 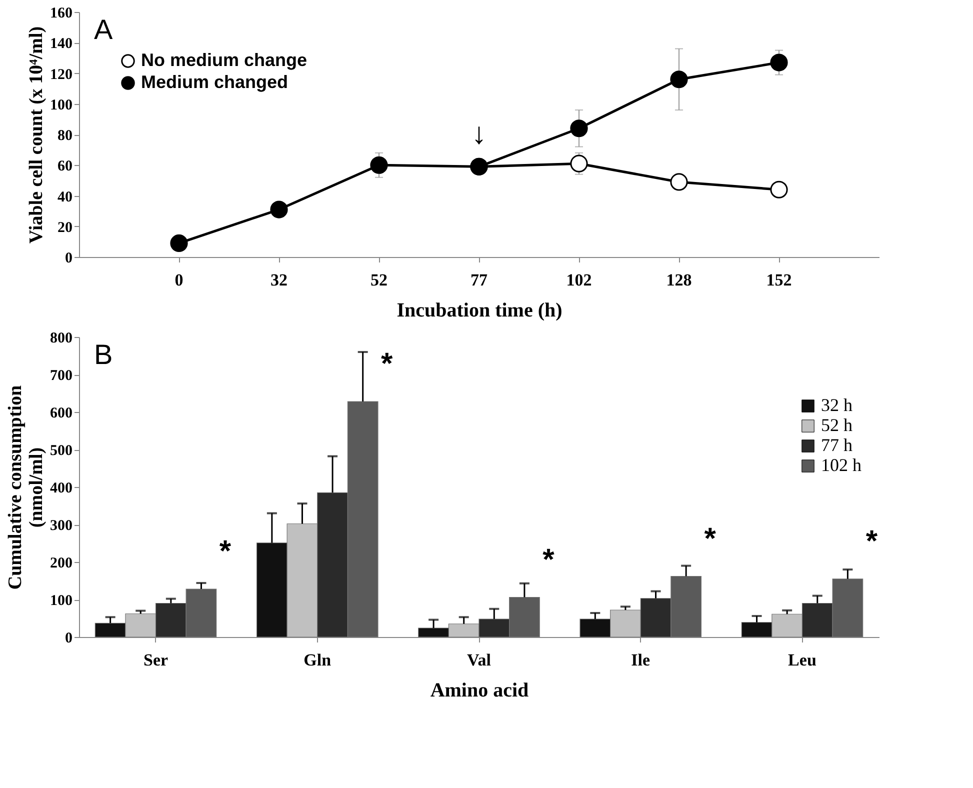 What do you see at coordinates (65, 136) in the screenshot?
I see `y-tick-label: 80` at bounding box center [65, 136].